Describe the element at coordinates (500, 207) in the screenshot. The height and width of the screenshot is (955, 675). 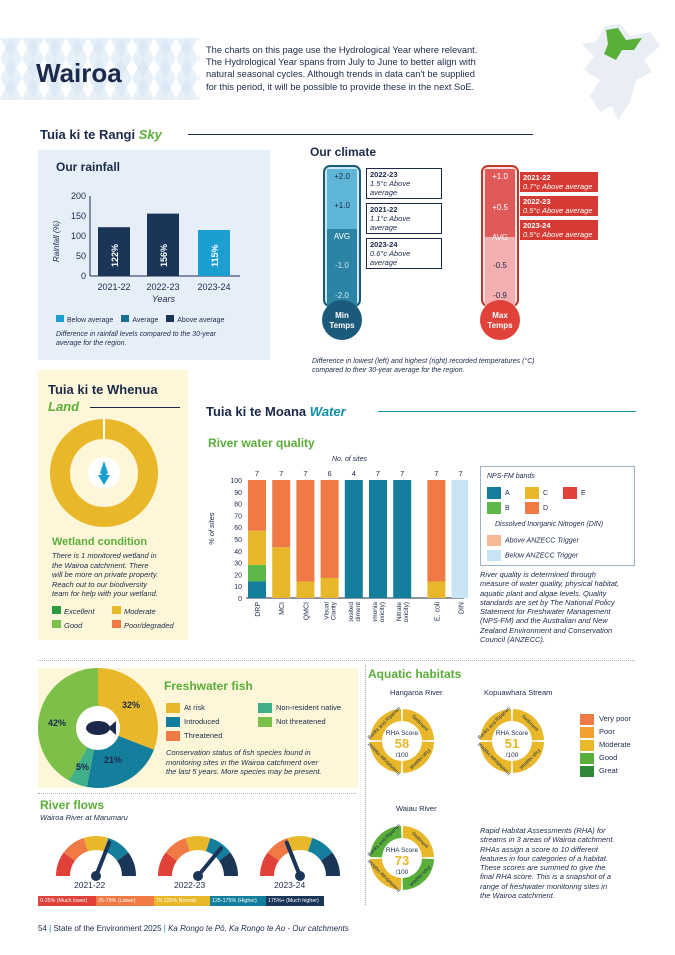
I see `svg-text: +0.5` at that location.